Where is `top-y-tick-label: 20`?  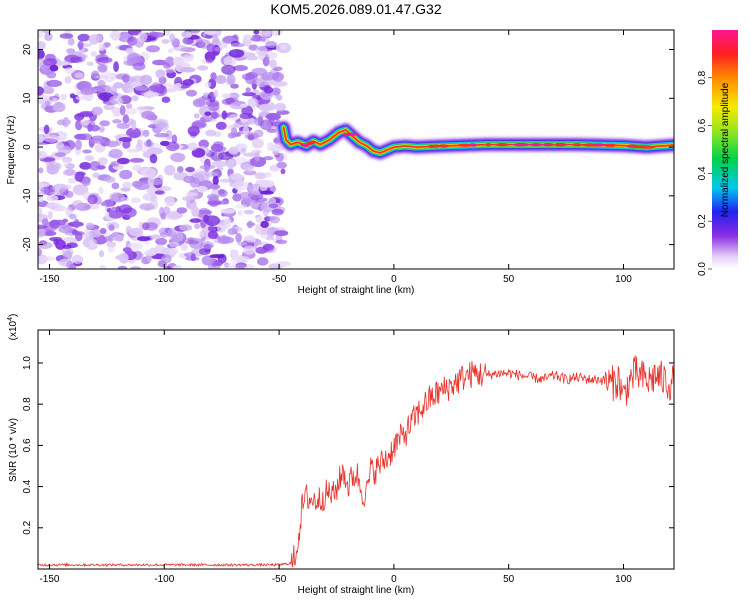
top-y-tick-label: 20 is located at coordinates (27, 50).